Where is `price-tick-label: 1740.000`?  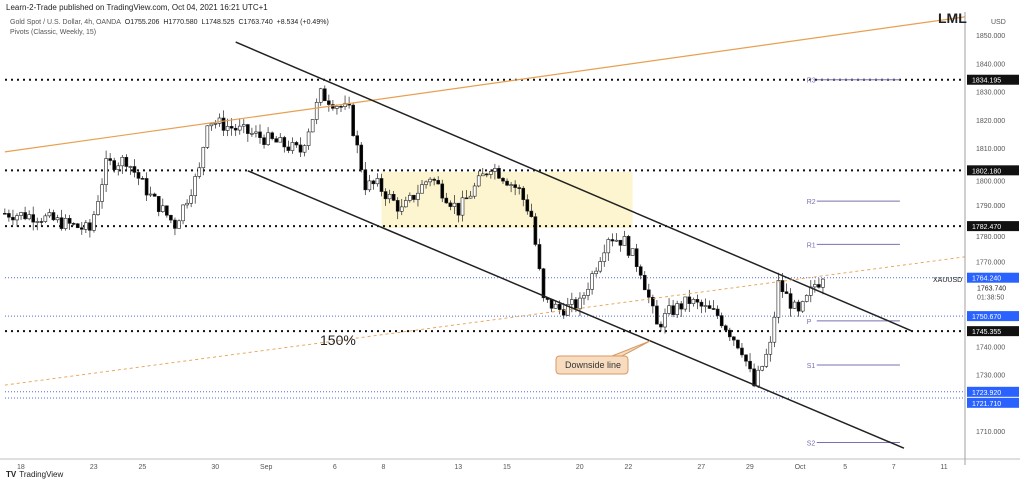 price-tick-label: 1740.000 is located at coordinates (990, 347).